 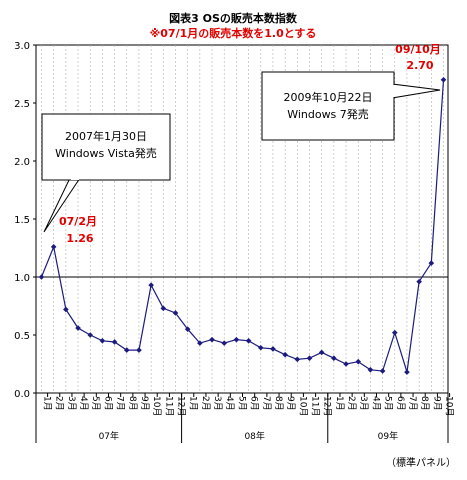 I want to click on y-tick-label: 0.5, so click(x=22, y=336).